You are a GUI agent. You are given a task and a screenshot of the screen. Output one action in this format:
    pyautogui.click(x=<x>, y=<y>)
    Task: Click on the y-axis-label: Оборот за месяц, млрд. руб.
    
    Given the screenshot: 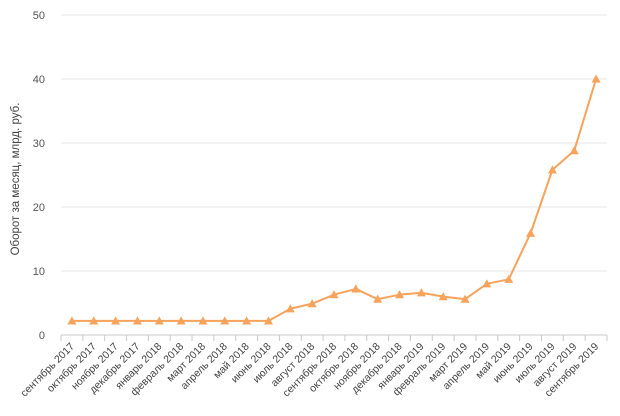 What is the action you would take?
    pyautogui.click(x=16, y=179)
    